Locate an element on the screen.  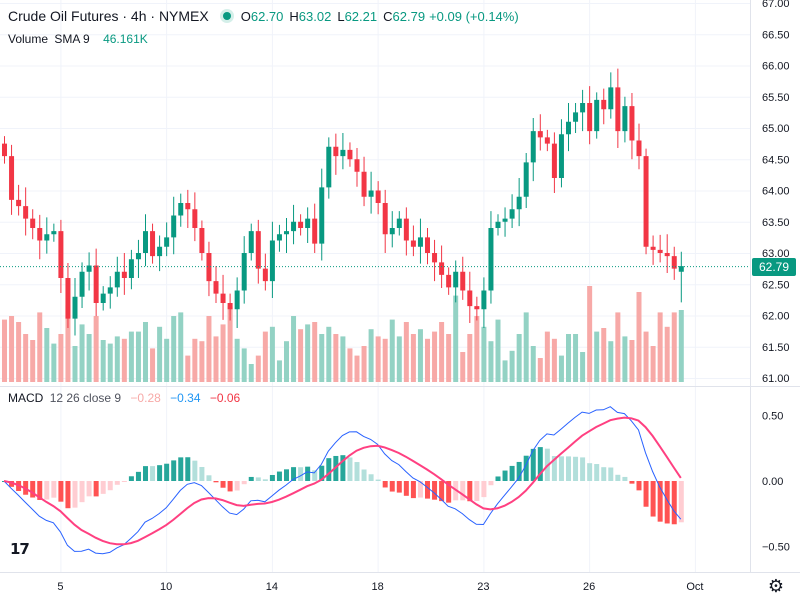
volume-header: Volume SMA 9 46.161K is located at coordinates (80, 39).